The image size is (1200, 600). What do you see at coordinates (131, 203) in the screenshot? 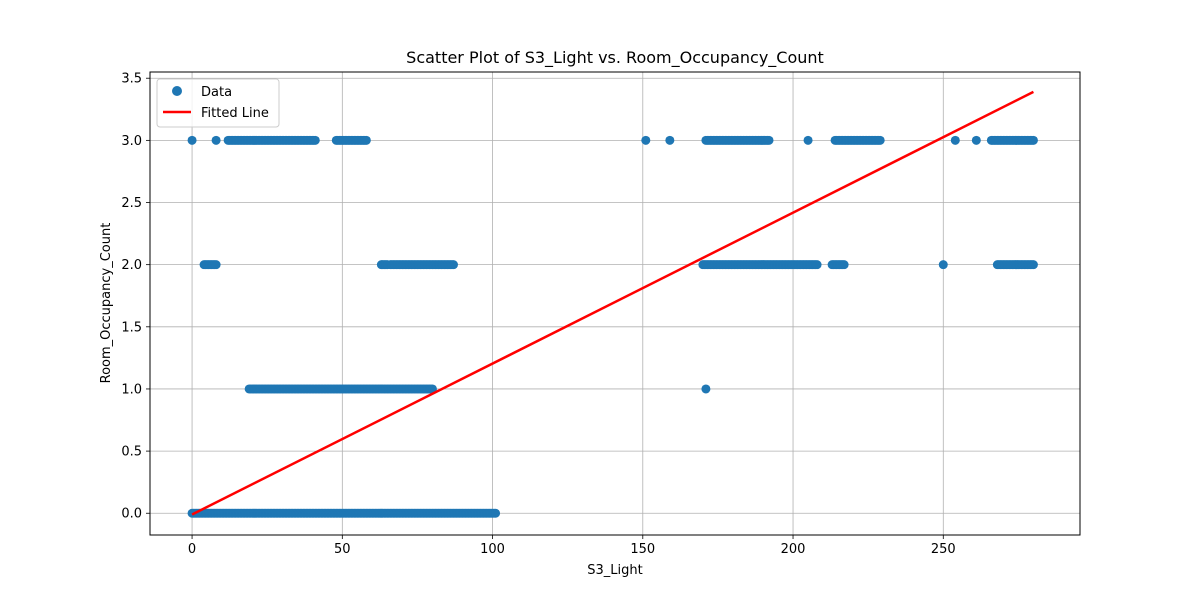
I see `y-tick-label: 2.5` at bounding box center [131, 203].